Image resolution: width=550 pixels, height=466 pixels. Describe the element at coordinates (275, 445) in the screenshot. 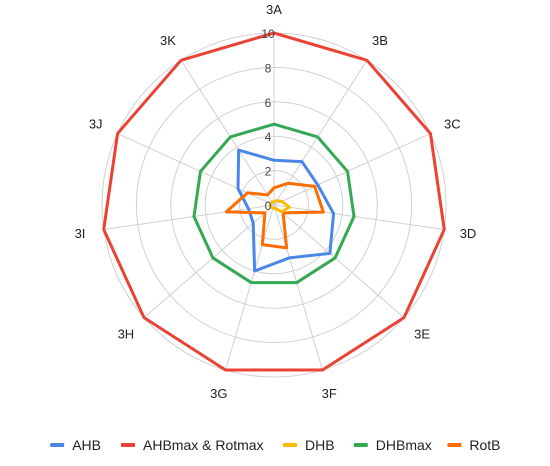

I see `legend: AHB AHBmax & Rotmax DHB DHBmax RotB` at that location.